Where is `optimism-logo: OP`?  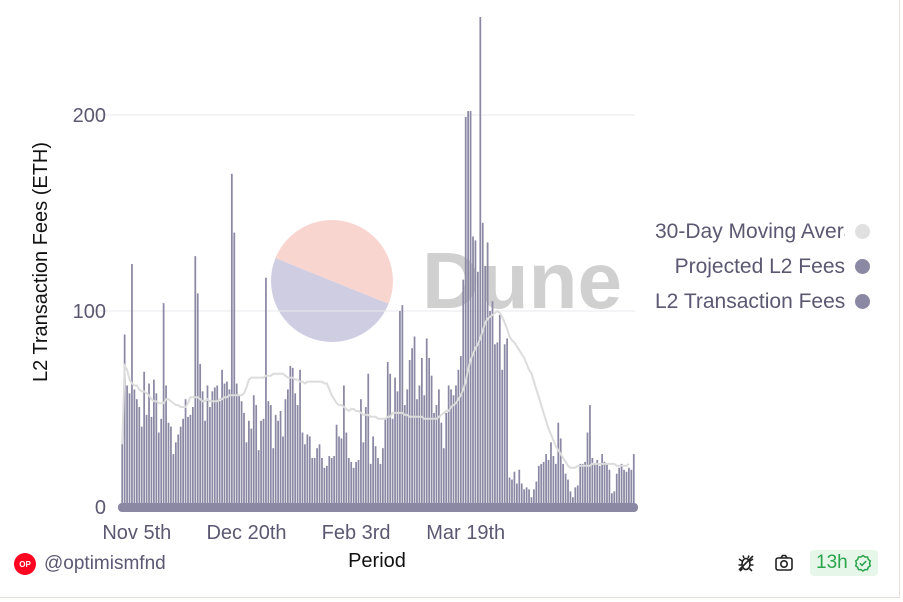 optimism-logo: OP is located at coordinates (25, 564).